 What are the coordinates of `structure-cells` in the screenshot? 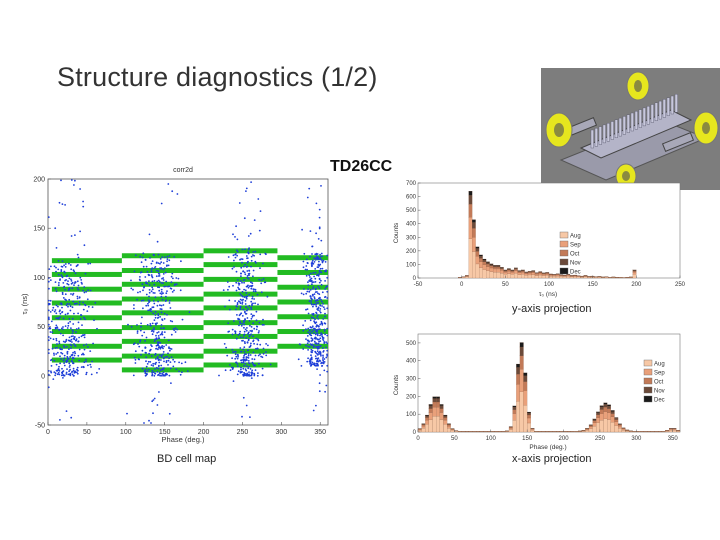 It's located at (634, 121).